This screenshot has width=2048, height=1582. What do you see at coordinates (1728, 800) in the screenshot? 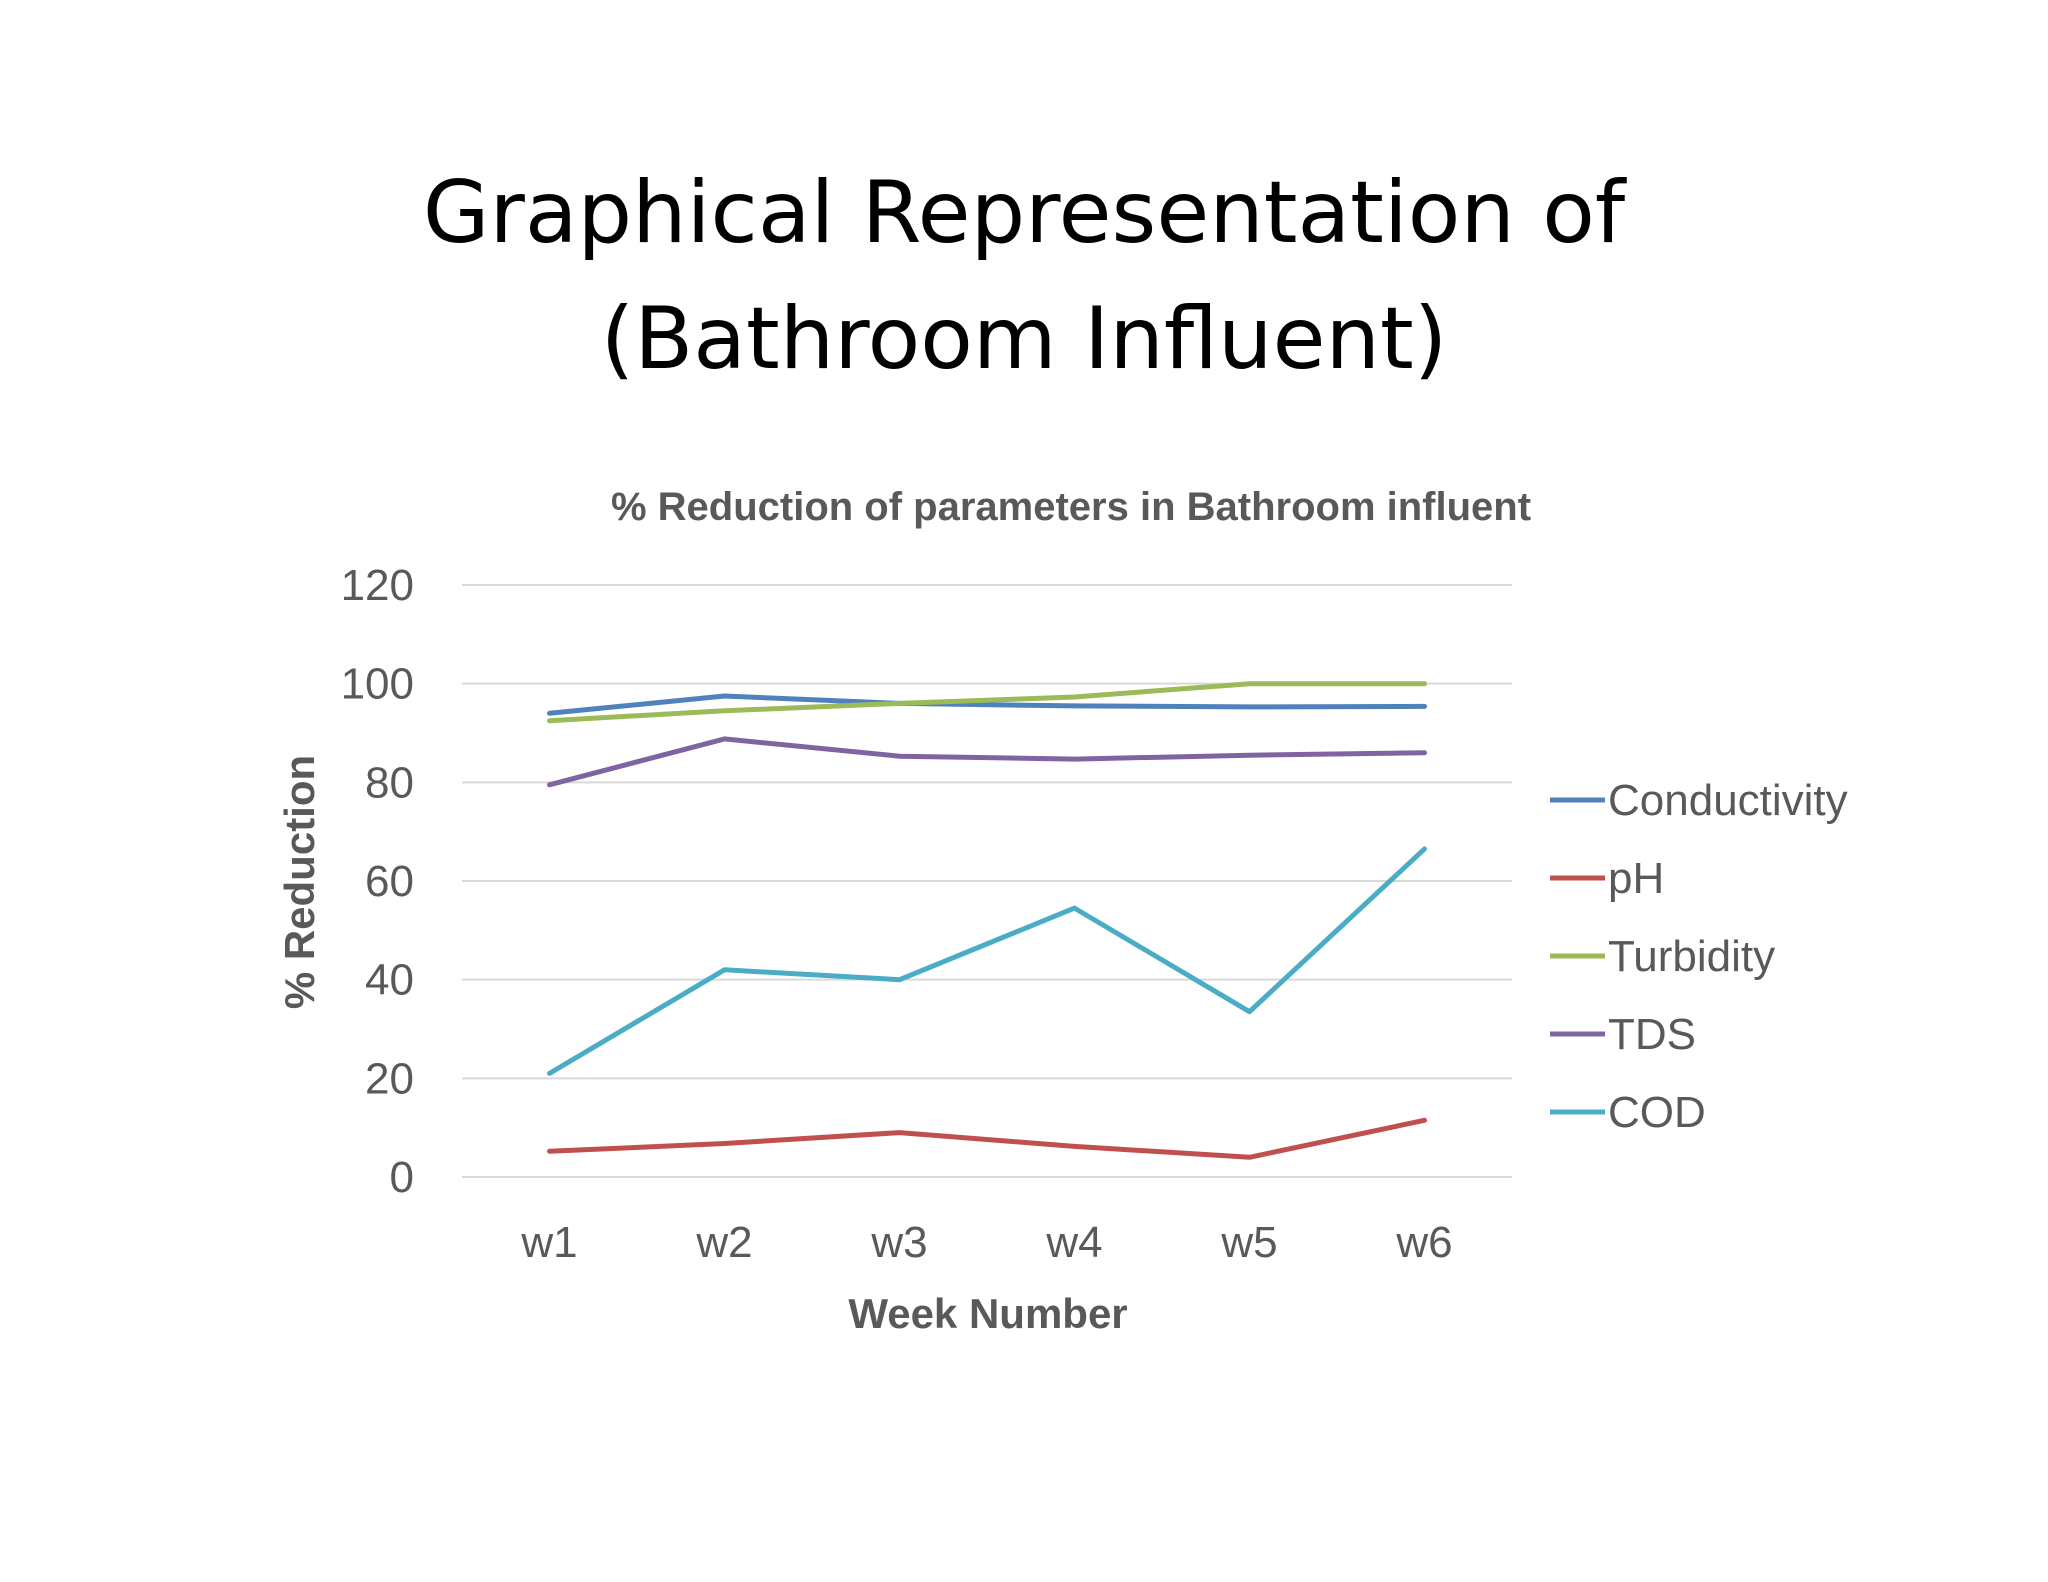
I see `legend-label-conductivity: Conductivity` at bounding box center [1728, 800].